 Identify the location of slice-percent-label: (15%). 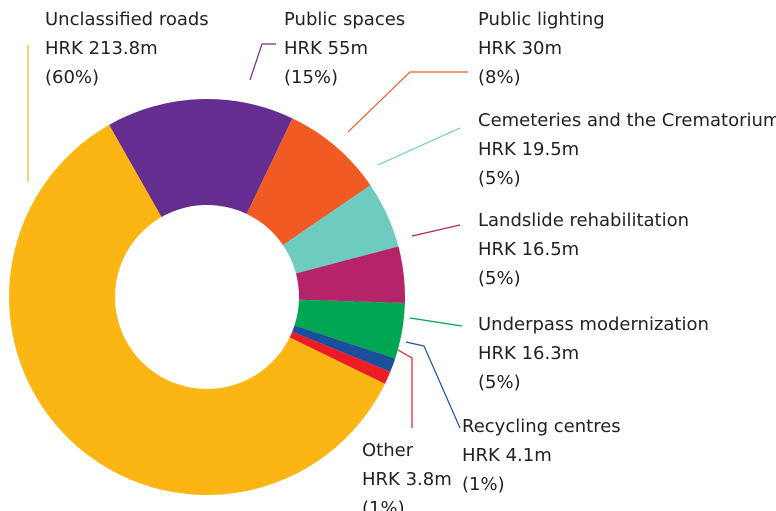
(311, 77).